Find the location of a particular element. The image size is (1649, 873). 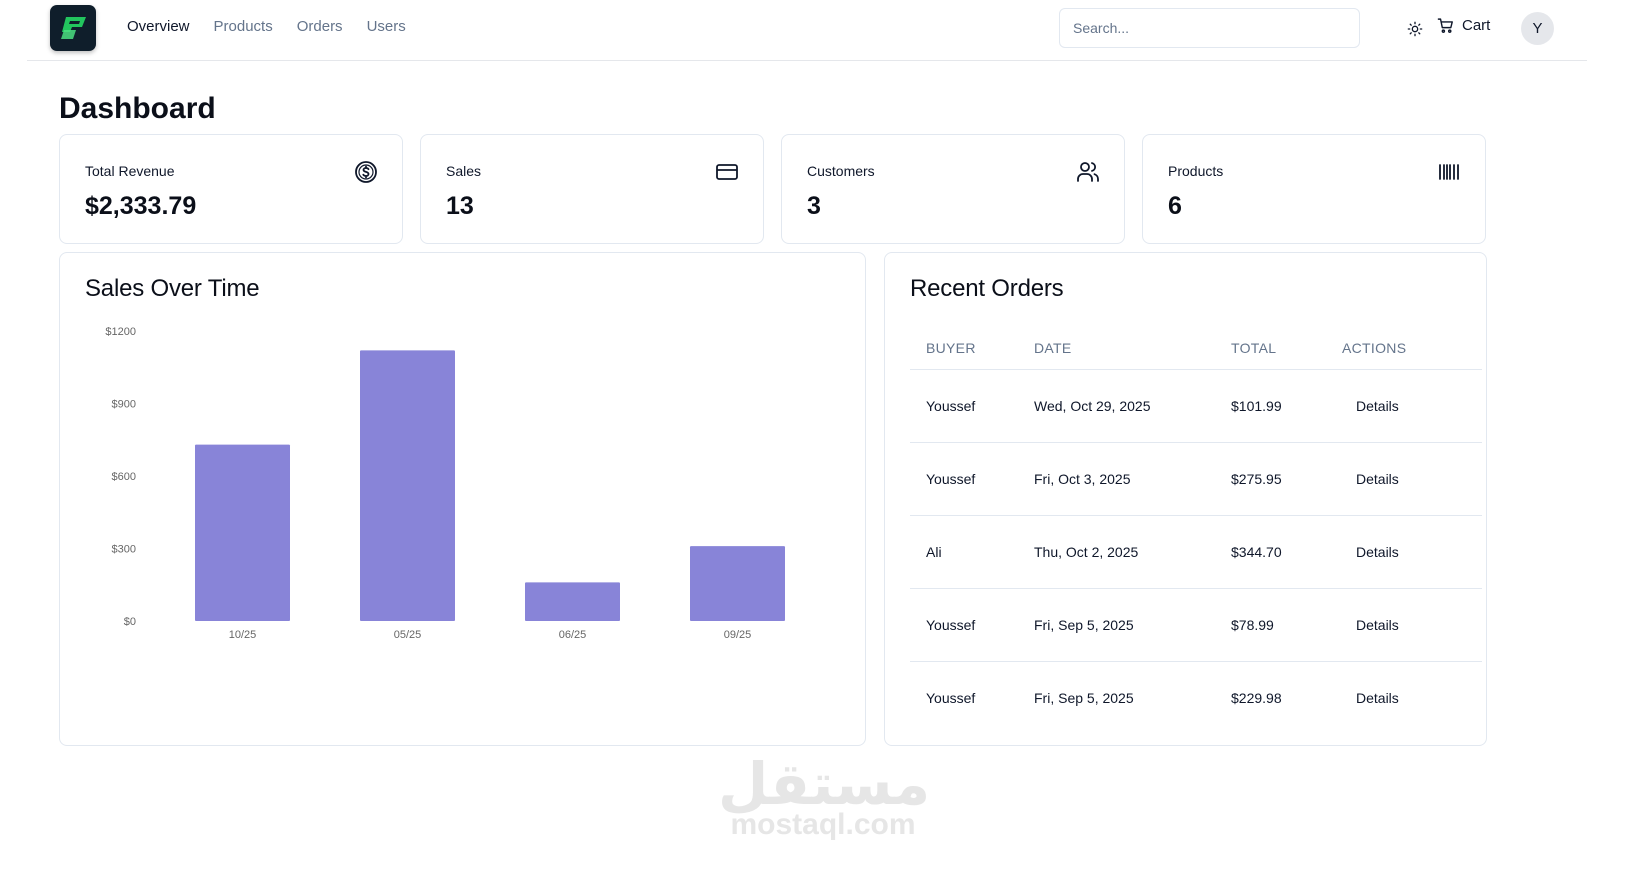

page-title: Dashboard is located at coordinates (137, 108).